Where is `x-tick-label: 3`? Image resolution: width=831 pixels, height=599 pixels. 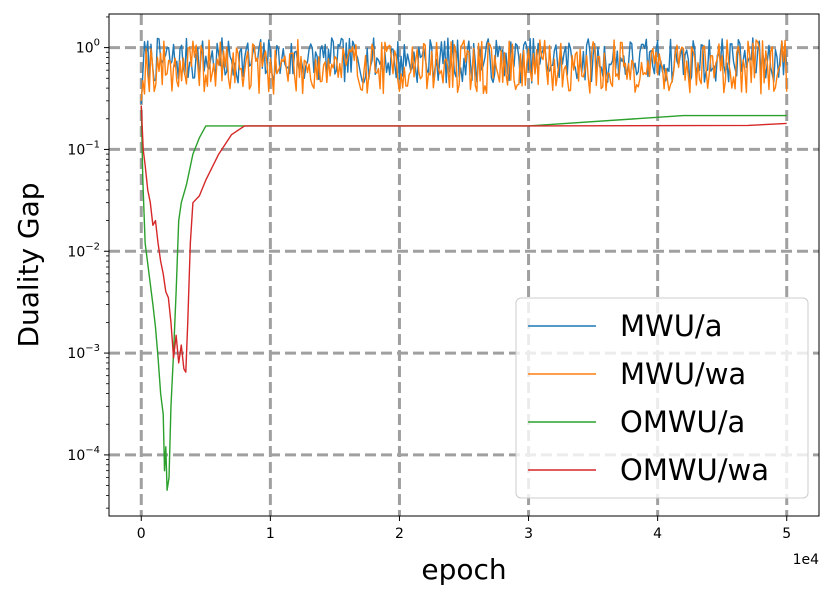
x-tick-label: 3 is located at coordinates (528, 534).